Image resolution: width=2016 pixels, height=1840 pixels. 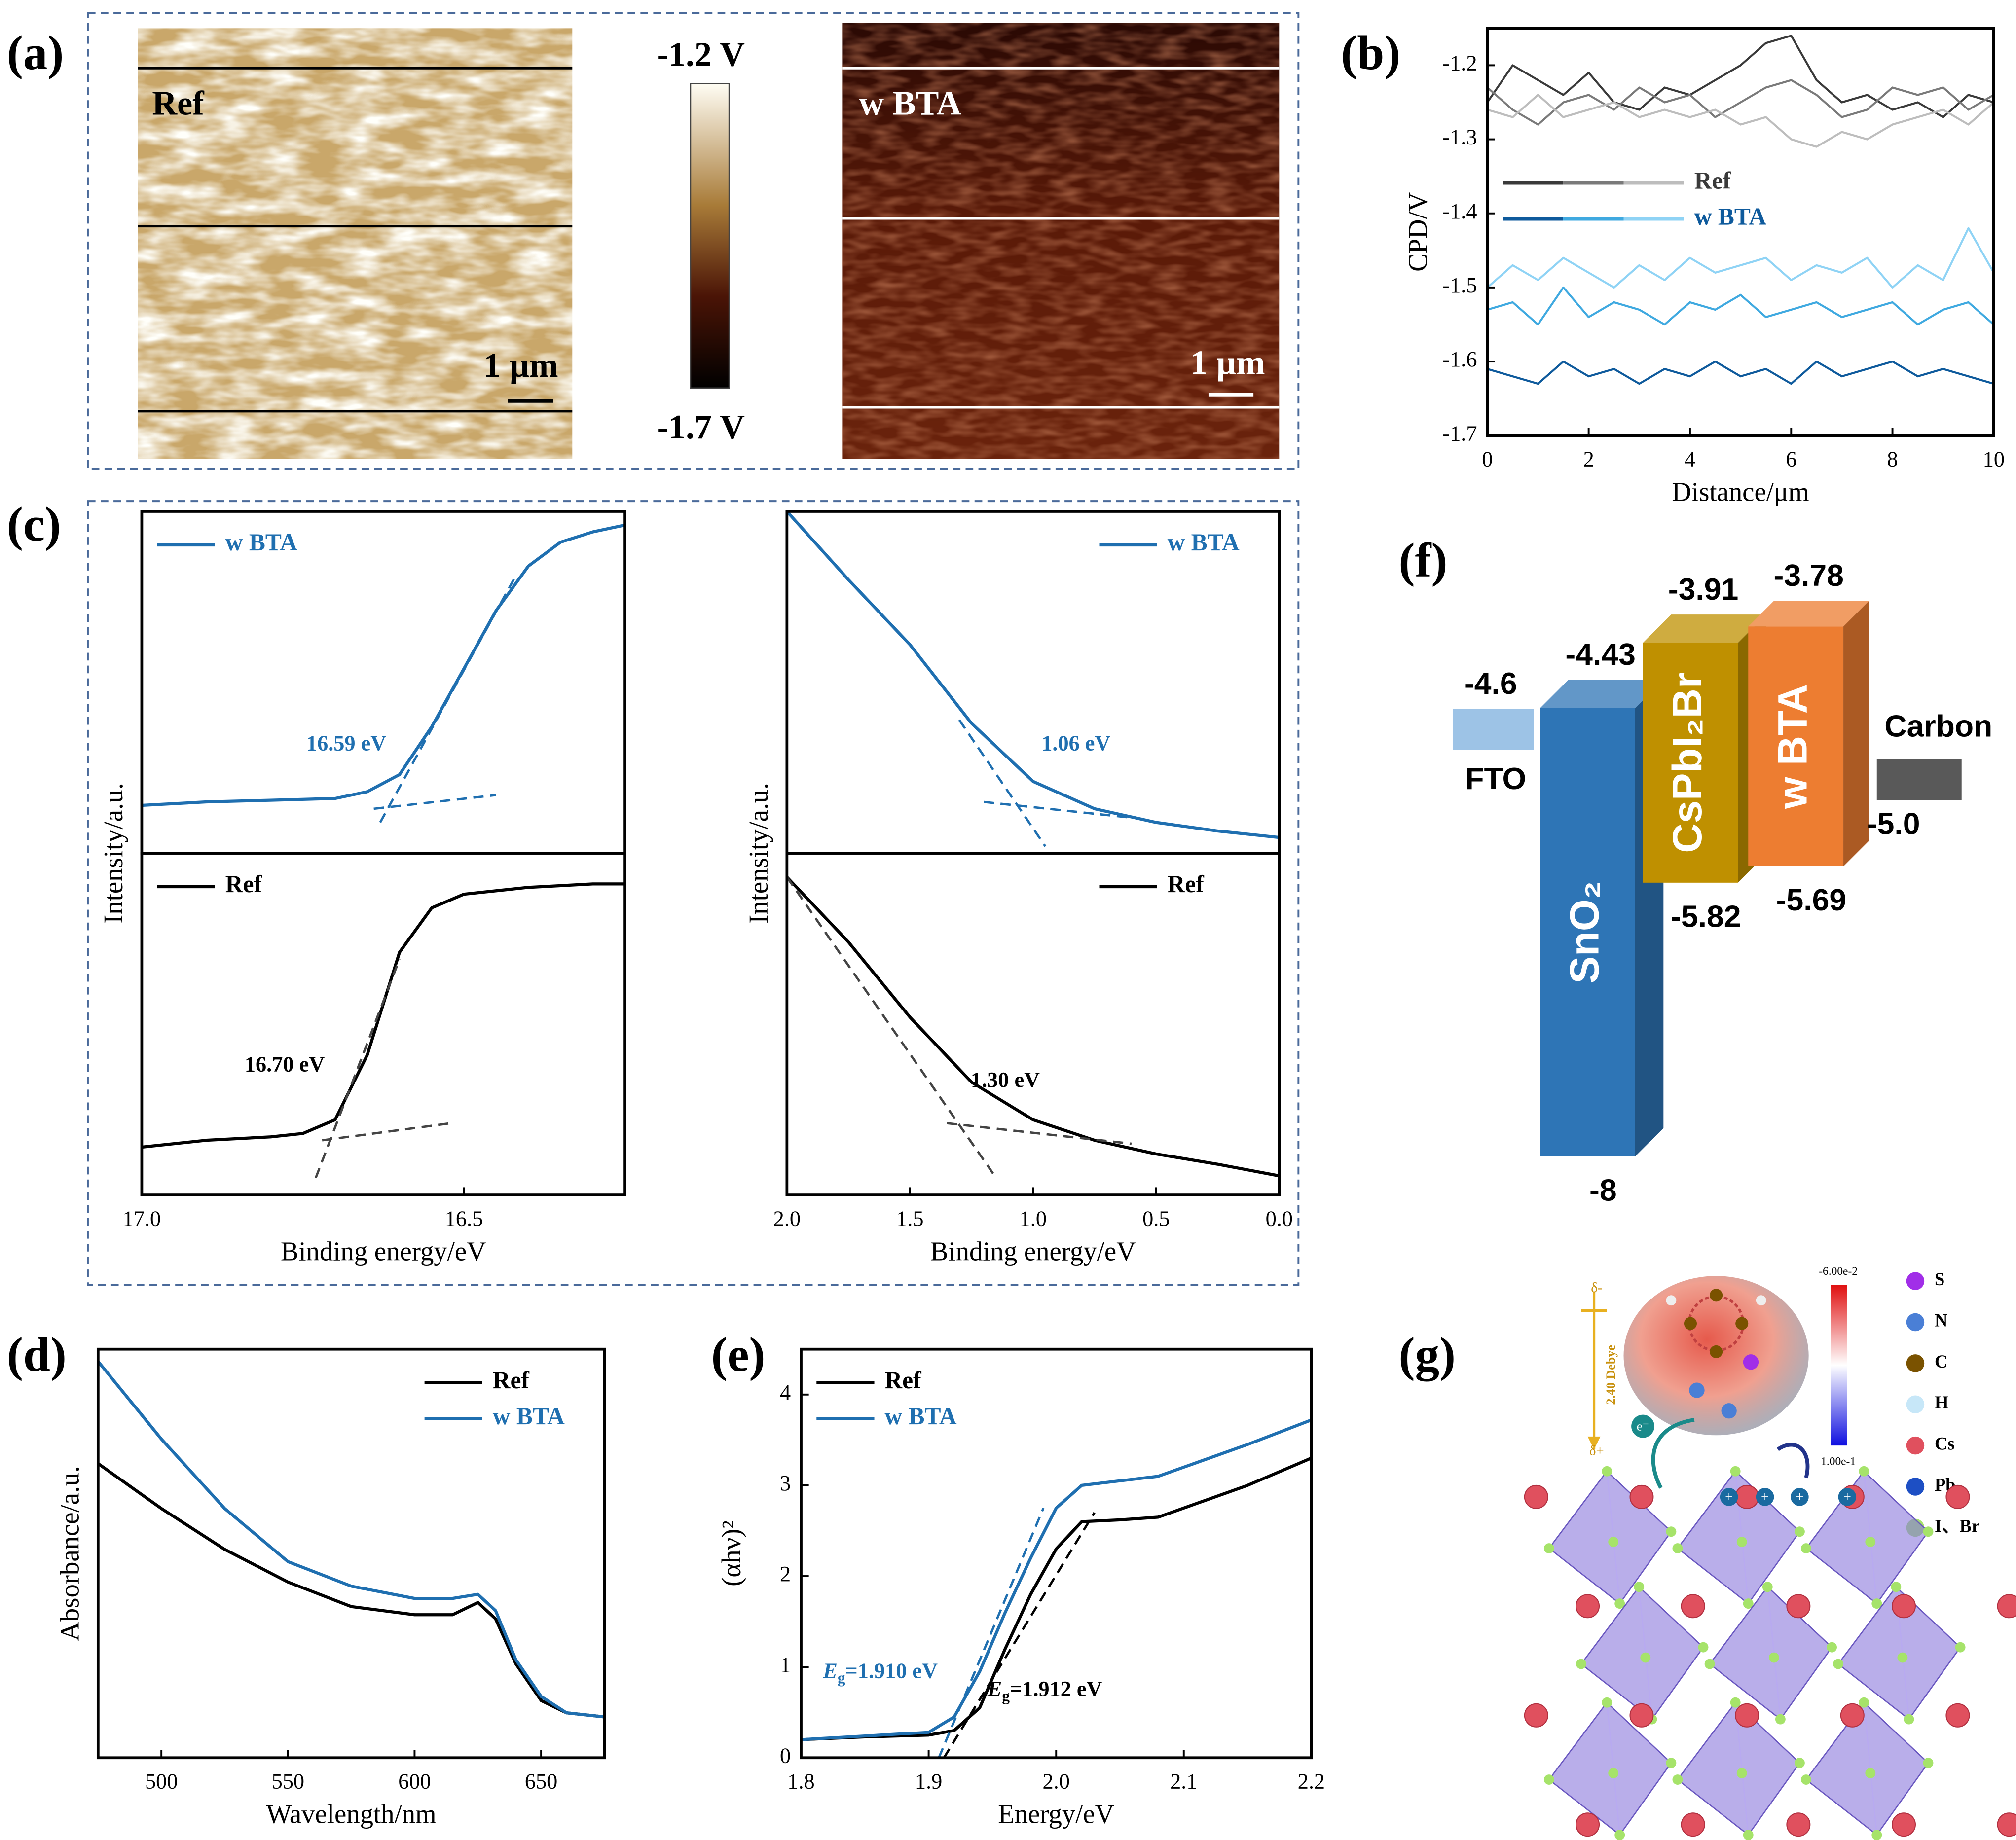 I want to click on level-name: Carbon, so click(x=1938, y=726).